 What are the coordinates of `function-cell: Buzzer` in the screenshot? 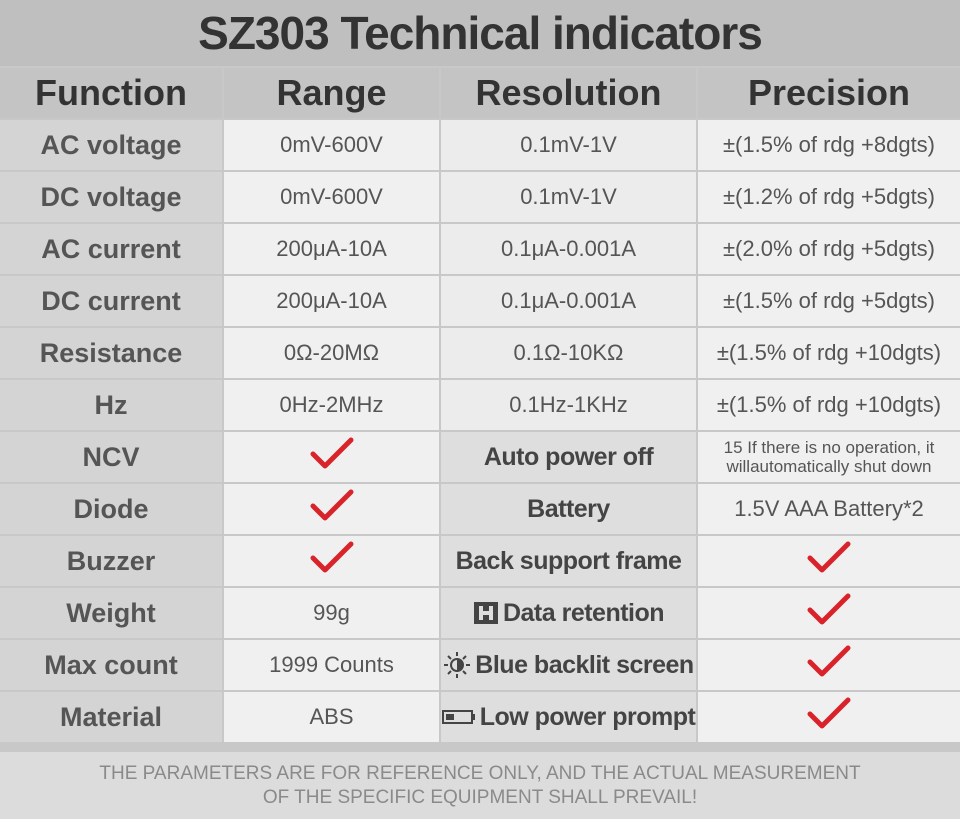 It's located at (112, 561).